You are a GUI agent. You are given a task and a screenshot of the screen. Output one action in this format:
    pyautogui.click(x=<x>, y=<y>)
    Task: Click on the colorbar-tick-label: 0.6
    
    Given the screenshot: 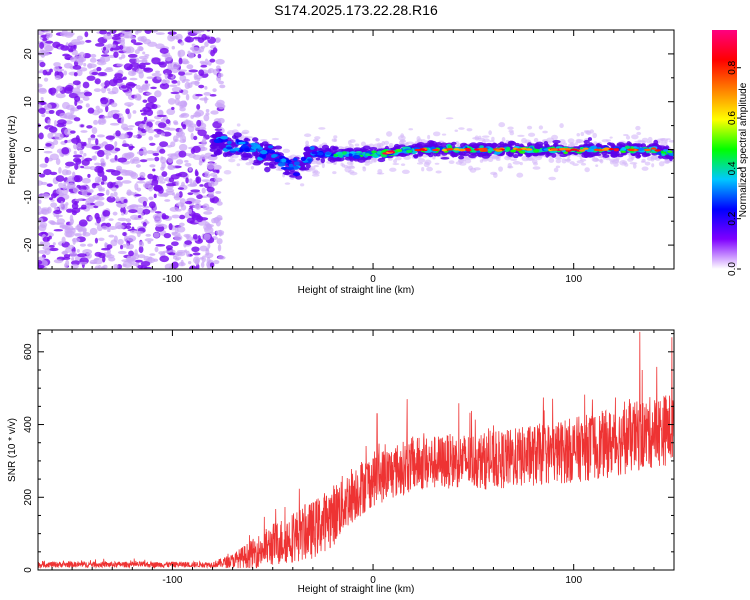 What is the action you would take?
    pyautogui.click(x=732, y=118)
    